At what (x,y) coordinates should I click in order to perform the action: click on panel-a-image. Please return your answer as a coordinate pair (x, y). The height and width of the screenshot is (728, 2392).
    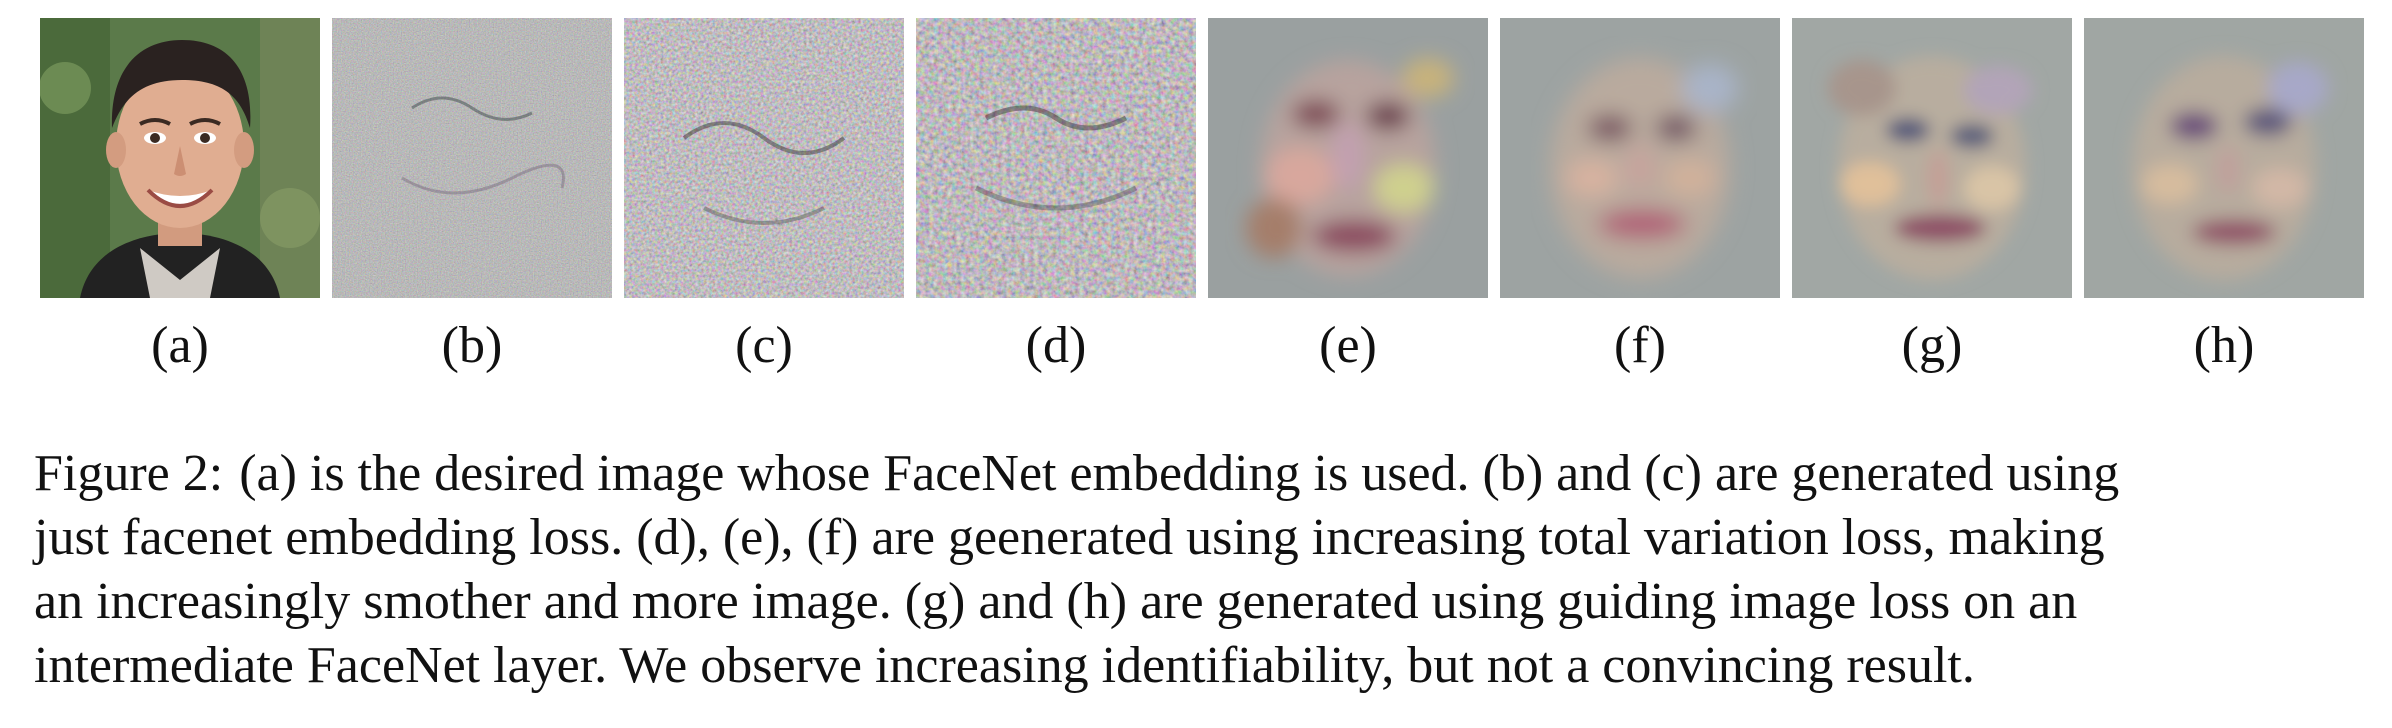
    Looking at the image, I should click on (180, 158).